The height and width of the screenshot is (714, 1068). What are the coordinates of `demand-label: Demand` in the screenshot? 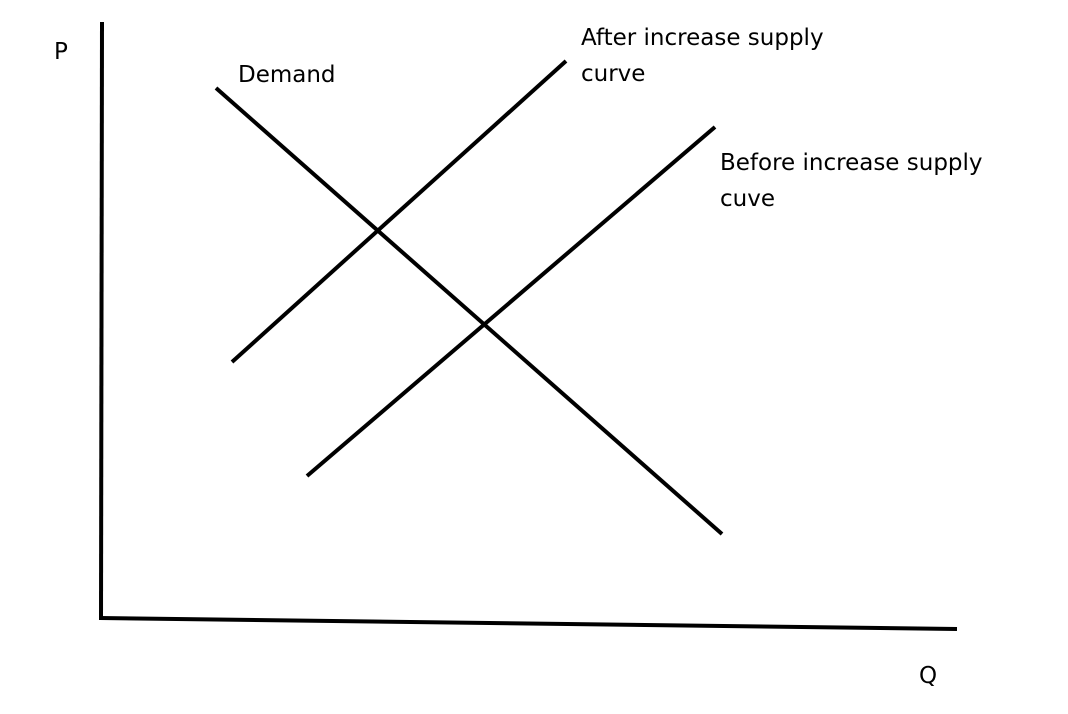 It's located at (287, 75).